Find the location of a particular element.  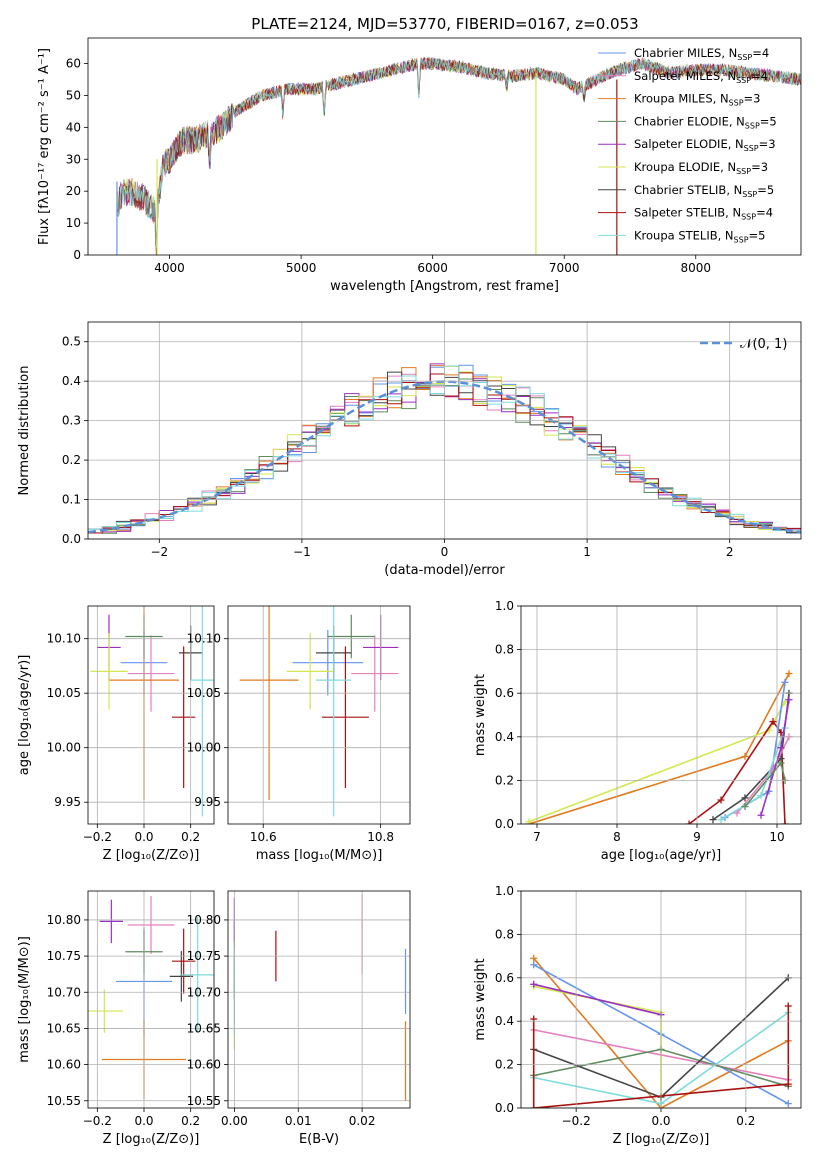

x-tick-label: 6000 is located at coordinates (432, 268).